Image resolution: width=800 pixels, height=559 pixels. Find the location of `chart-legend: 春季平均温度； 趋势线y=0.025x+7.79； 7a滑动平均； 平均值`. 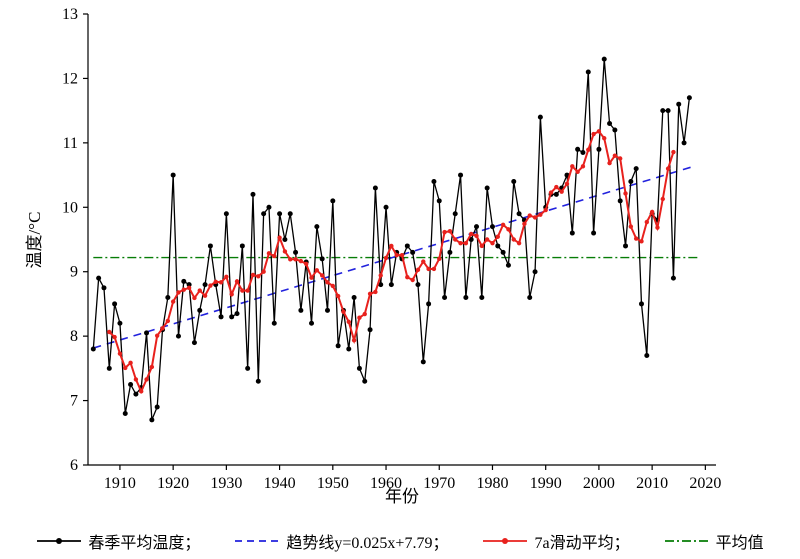

chart-legend: 春季平均温度； 趋势线y=0.025x+7.79； 7a滑动平均； 平均值 is located at coordinates (400, 541).